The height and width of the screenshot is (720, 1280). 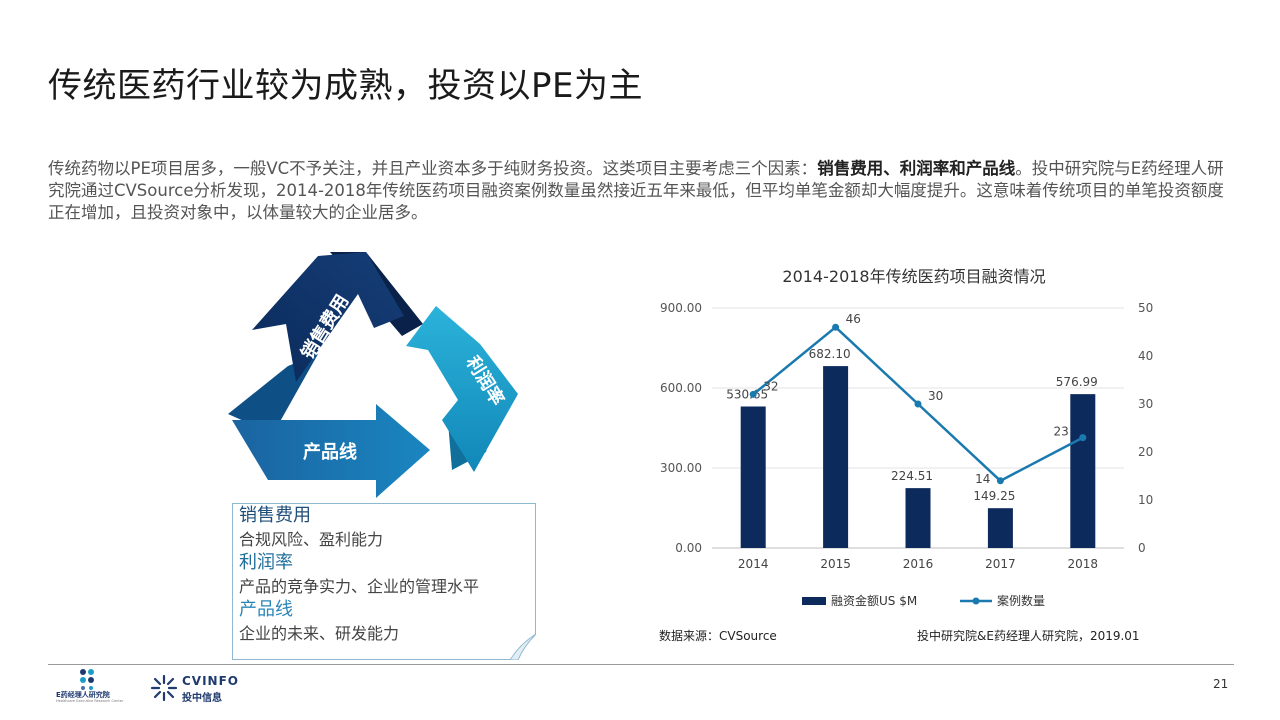 I want to click on note-heading-profit-margin: 利润率, so click(x=266, y=562).